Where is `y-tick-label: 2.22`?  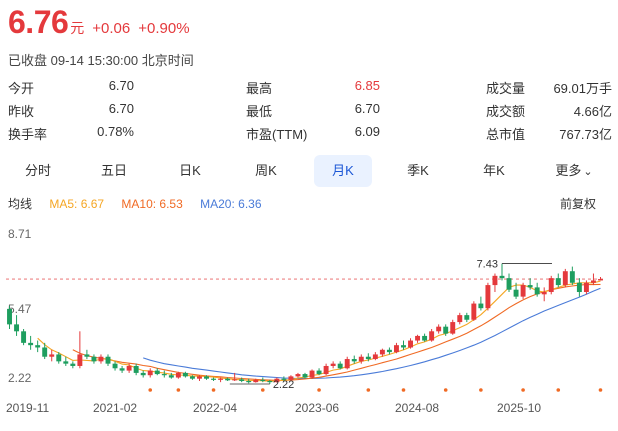 y-tick-label: 2.22 is located at coordinates (20, 378).